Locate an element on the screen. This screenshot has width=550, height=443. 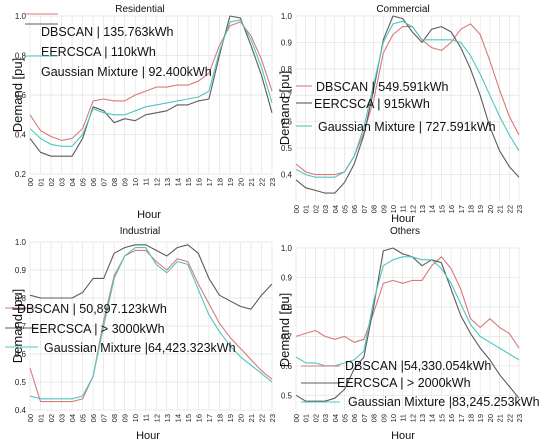
panel-title: Industrial is located at coordinates (140, 231).